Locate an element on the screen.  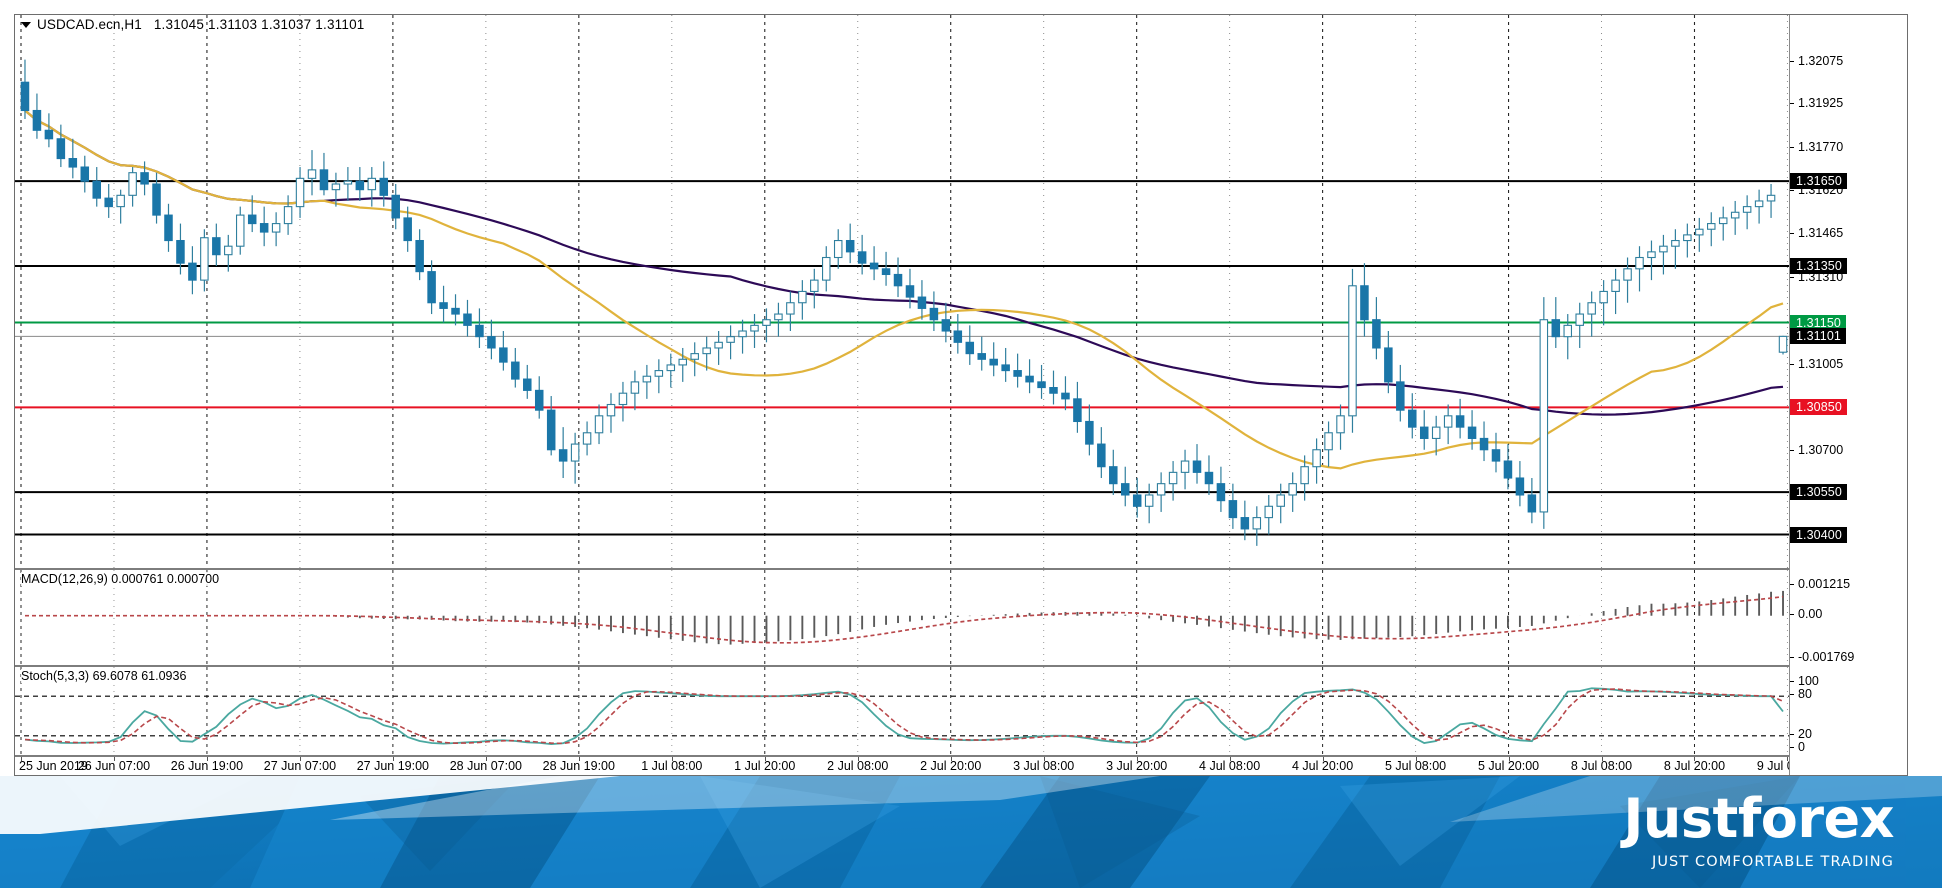
stochastic-chart-svg is located at coordinates (903, 711).